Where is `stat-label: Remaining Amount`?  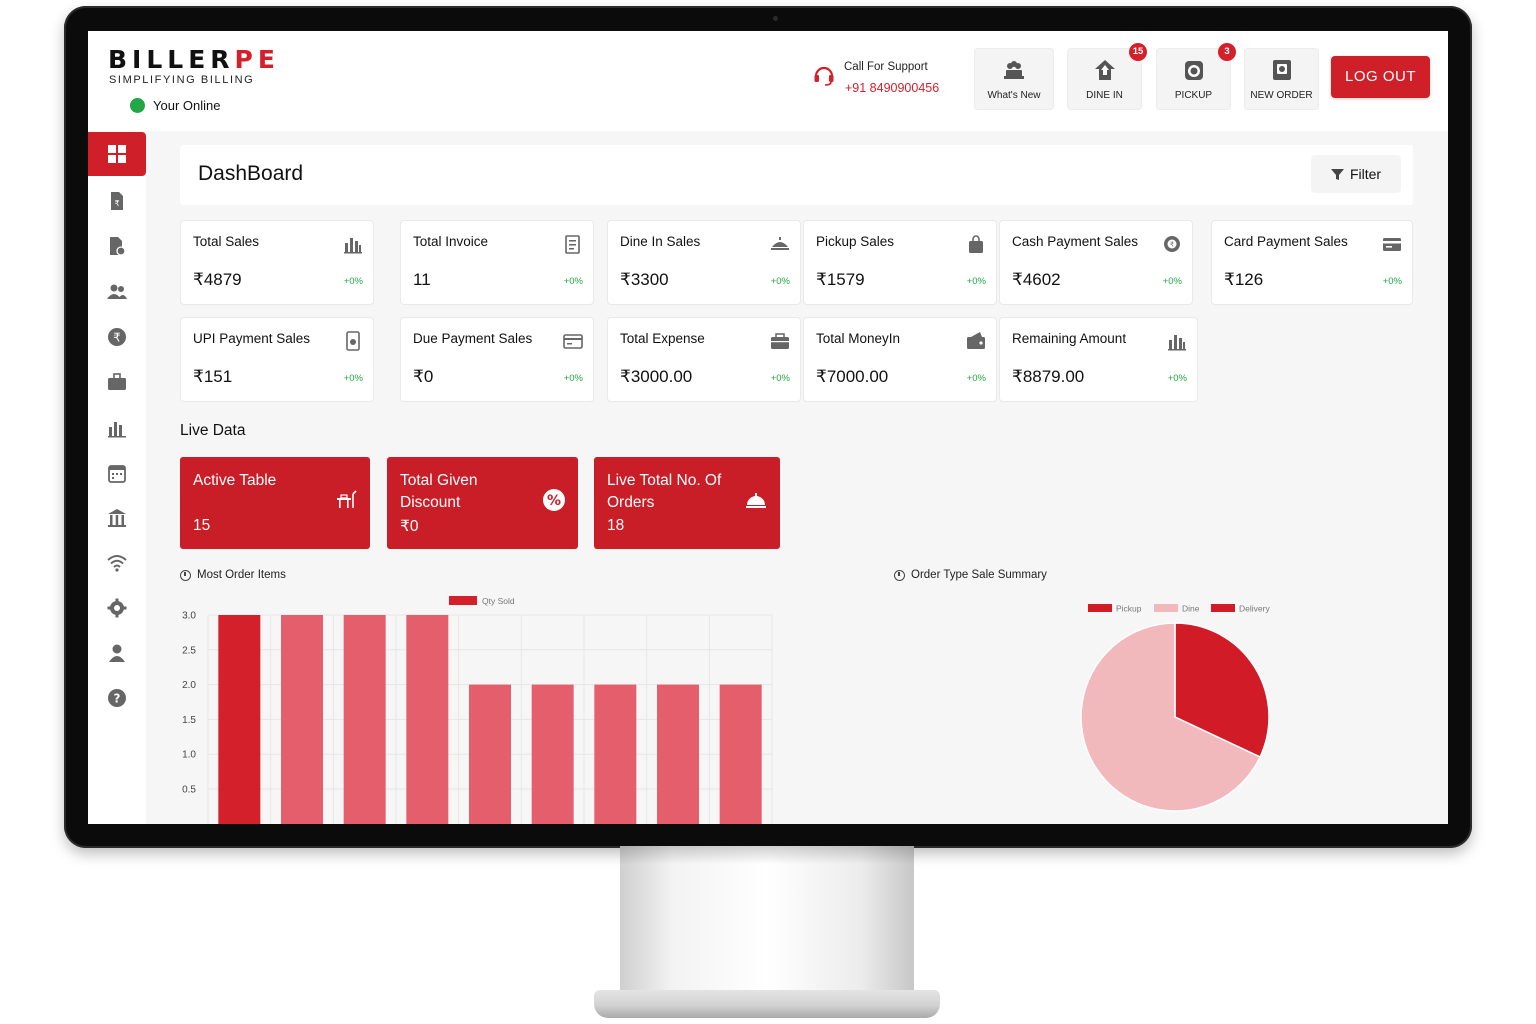
stat-label: Remaining Amount is located at coordinates (1069, 338).